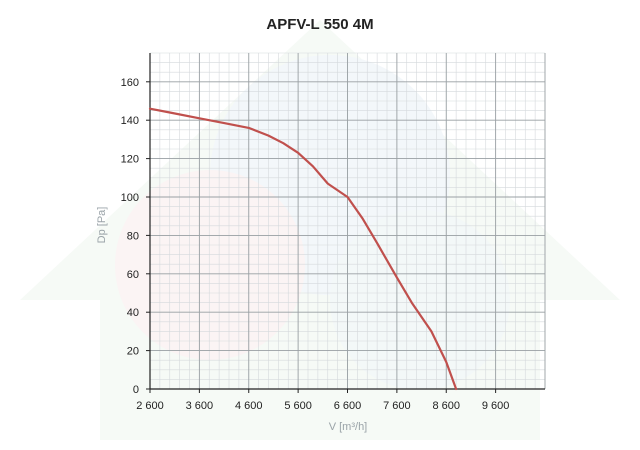  What do you see at coordinates (133, 313) in the screenshot?
I see `y-tick-label: 40` at bounding box center [133, 313].